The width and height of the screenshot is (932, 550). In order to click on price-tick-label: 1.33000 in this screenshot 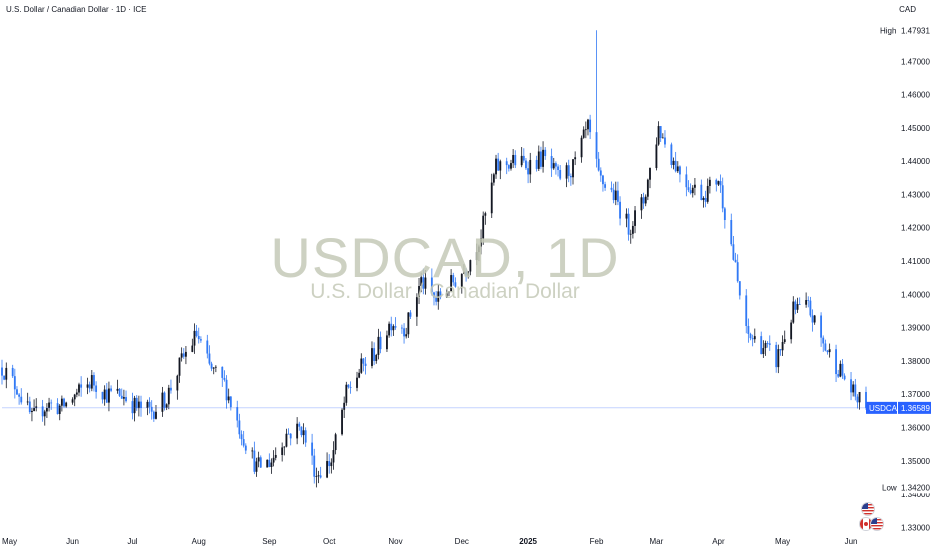, I will do `click(915, 527)`.